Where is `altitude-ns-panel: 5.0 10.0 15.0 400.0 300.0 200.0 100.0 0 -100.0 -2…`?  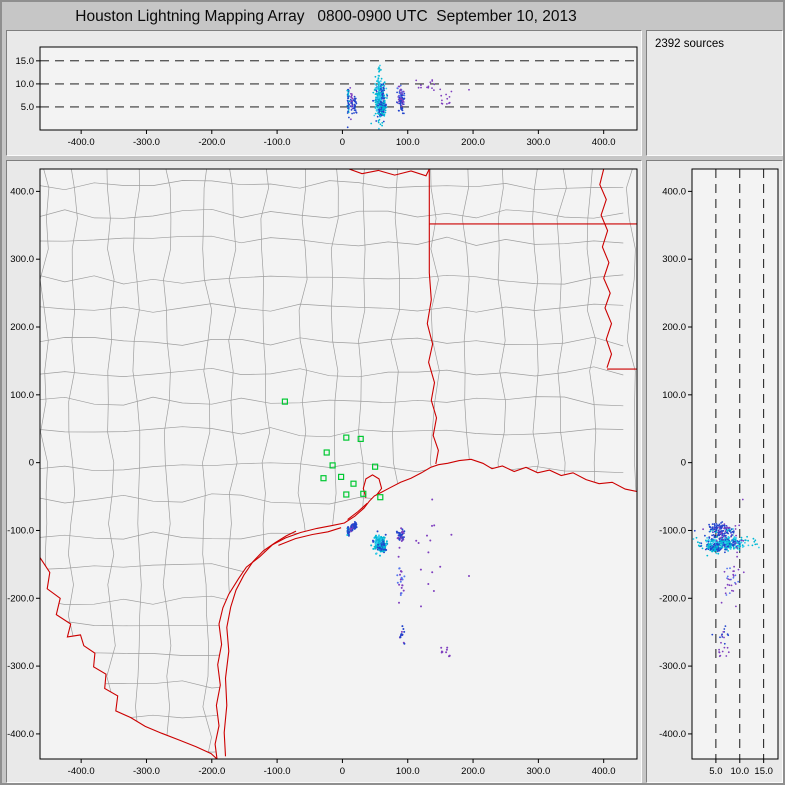
altitude-ns-panel: 5.0 10.0 15.0 400.0 300.0 200.0 100.0 0 -100.0 -2… is located at coordinates (714, 471).